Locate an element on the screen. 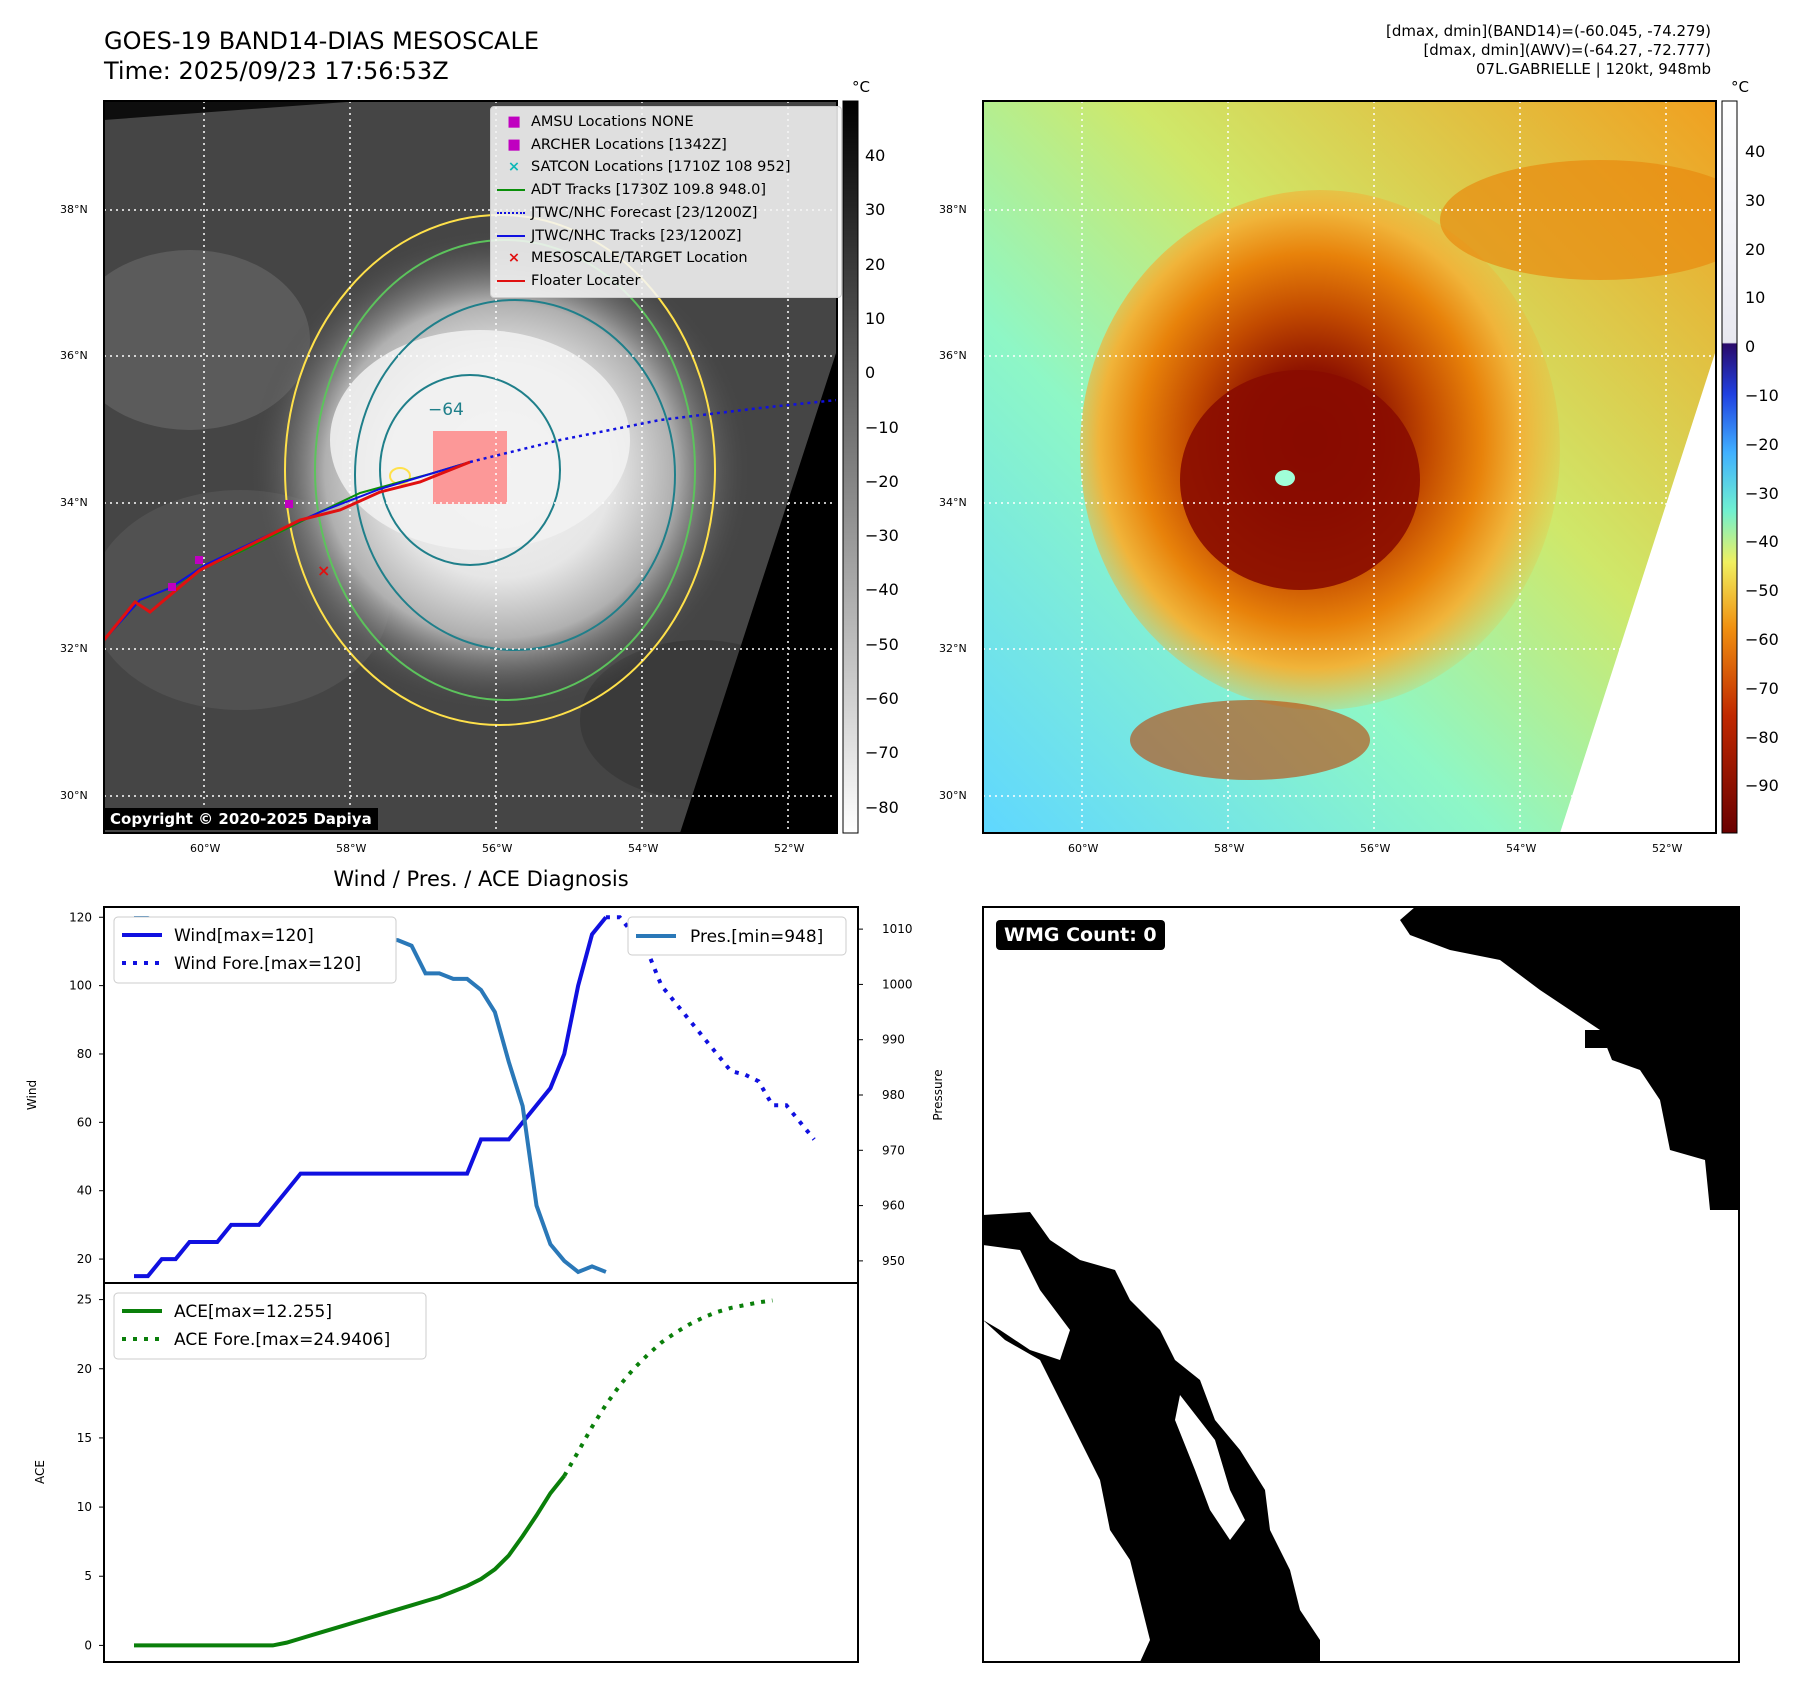 The width and height of the screenshot is (1797, 1690). red-line-icon is located at coordinates (511, 280).